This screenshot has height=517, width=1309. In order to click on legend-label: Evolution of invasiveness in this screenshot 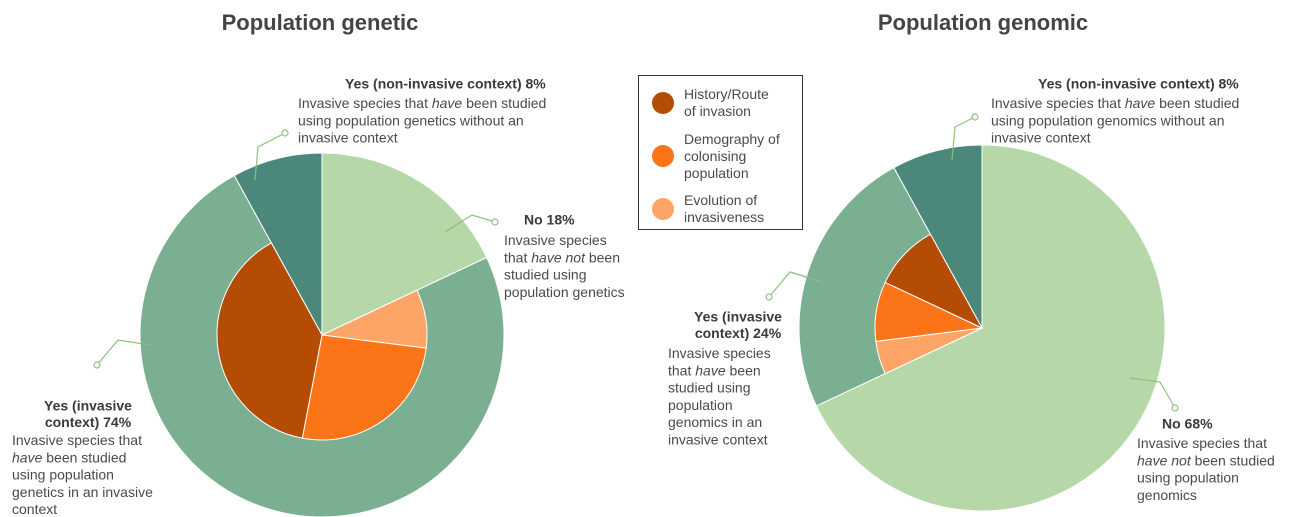, I will do `click(724, 208)`.